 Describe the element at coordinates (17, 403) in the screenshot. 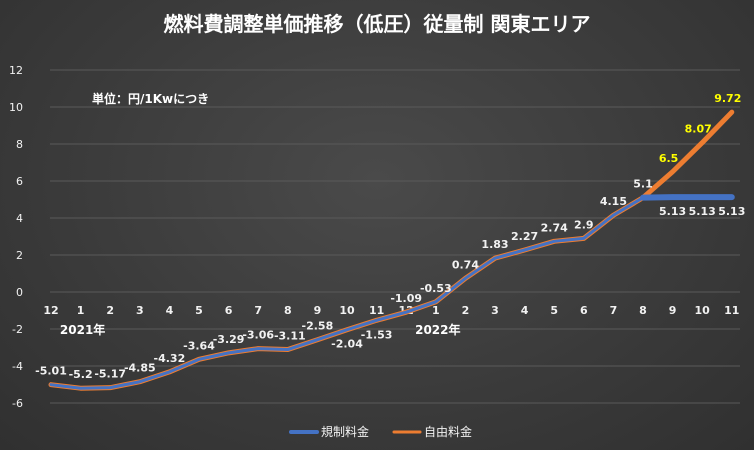

I see `y-tick-label: -6` at that location.